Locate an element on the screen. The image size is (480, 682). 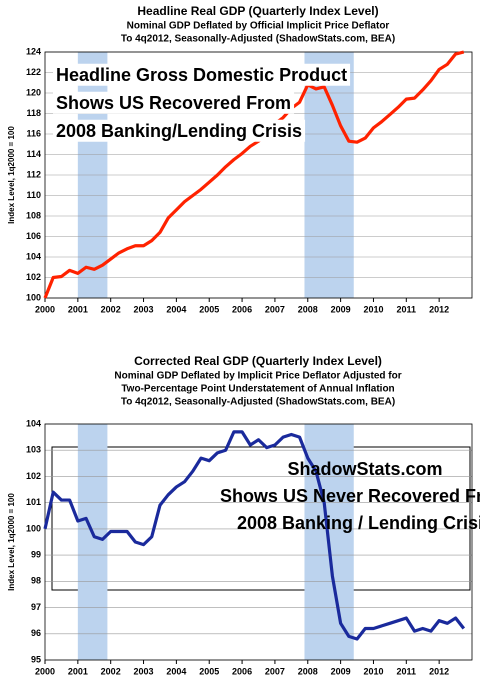
y-tick-label: 101 is located at coordinates (33, 502).